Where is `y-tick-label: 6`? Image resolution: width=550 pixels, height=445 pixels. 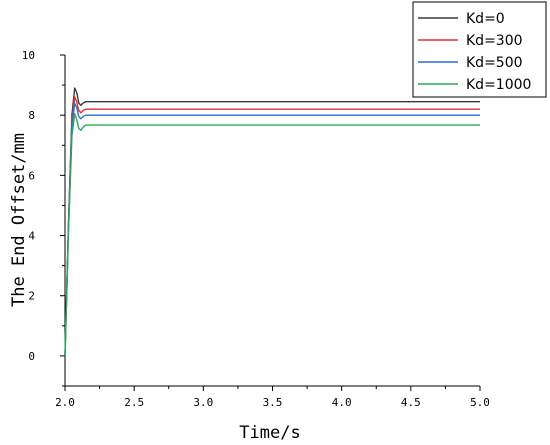
y-tick-label: 6 is located at coordinates (31, 175).